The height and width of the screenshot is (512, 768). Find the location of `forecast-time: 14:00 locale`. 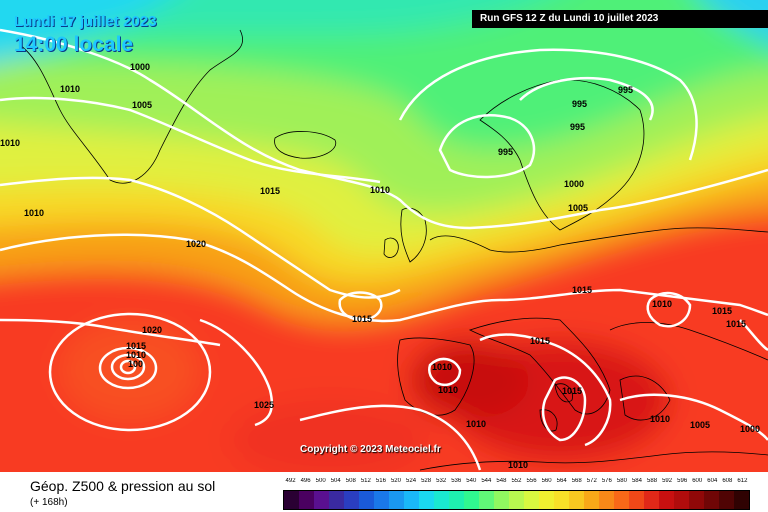

forecast-time: 14:00 locale is located at coordinates (74, 44).